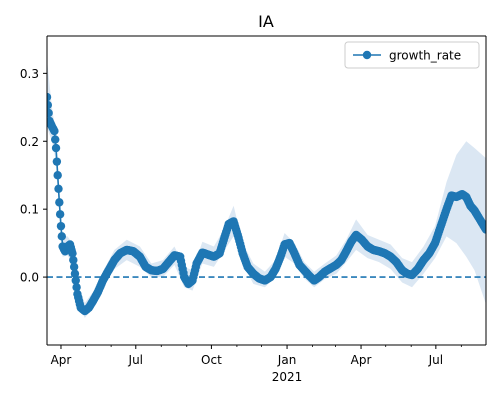  Describe the element at coordinates (29, 74) in the screenshot. I see `y-tick-label: 0.3` at that location.